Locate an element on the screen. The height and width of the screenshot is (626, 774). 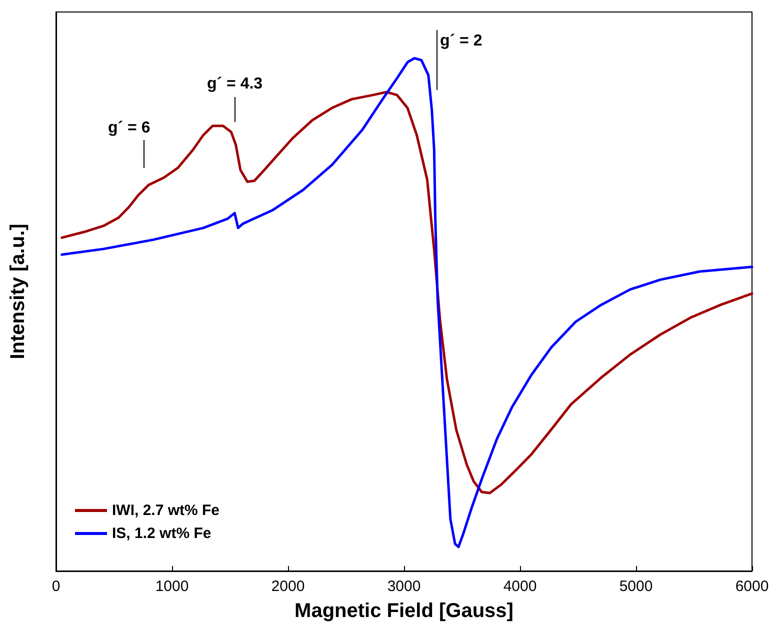
legend-label: IWI, 2.7 wt% Fe is located at coordinates (166, 510).